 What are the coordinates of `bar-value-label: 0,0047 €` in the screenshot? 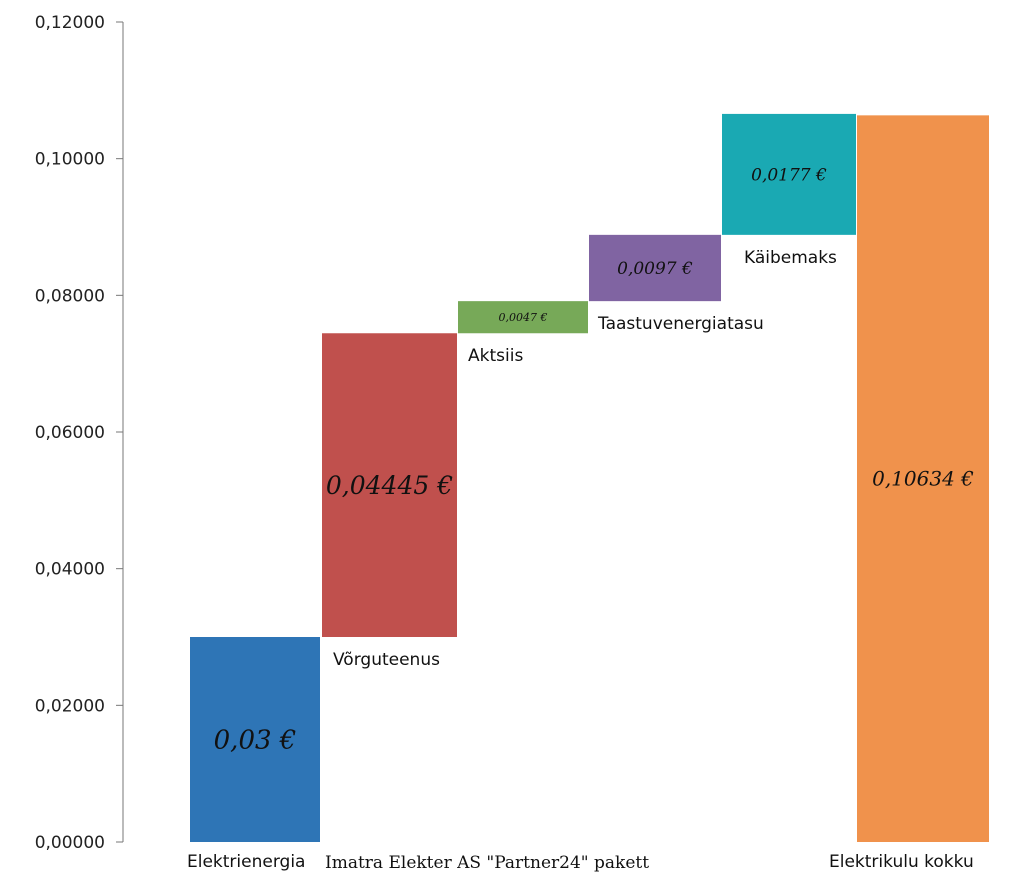 It's located at (523, 317).